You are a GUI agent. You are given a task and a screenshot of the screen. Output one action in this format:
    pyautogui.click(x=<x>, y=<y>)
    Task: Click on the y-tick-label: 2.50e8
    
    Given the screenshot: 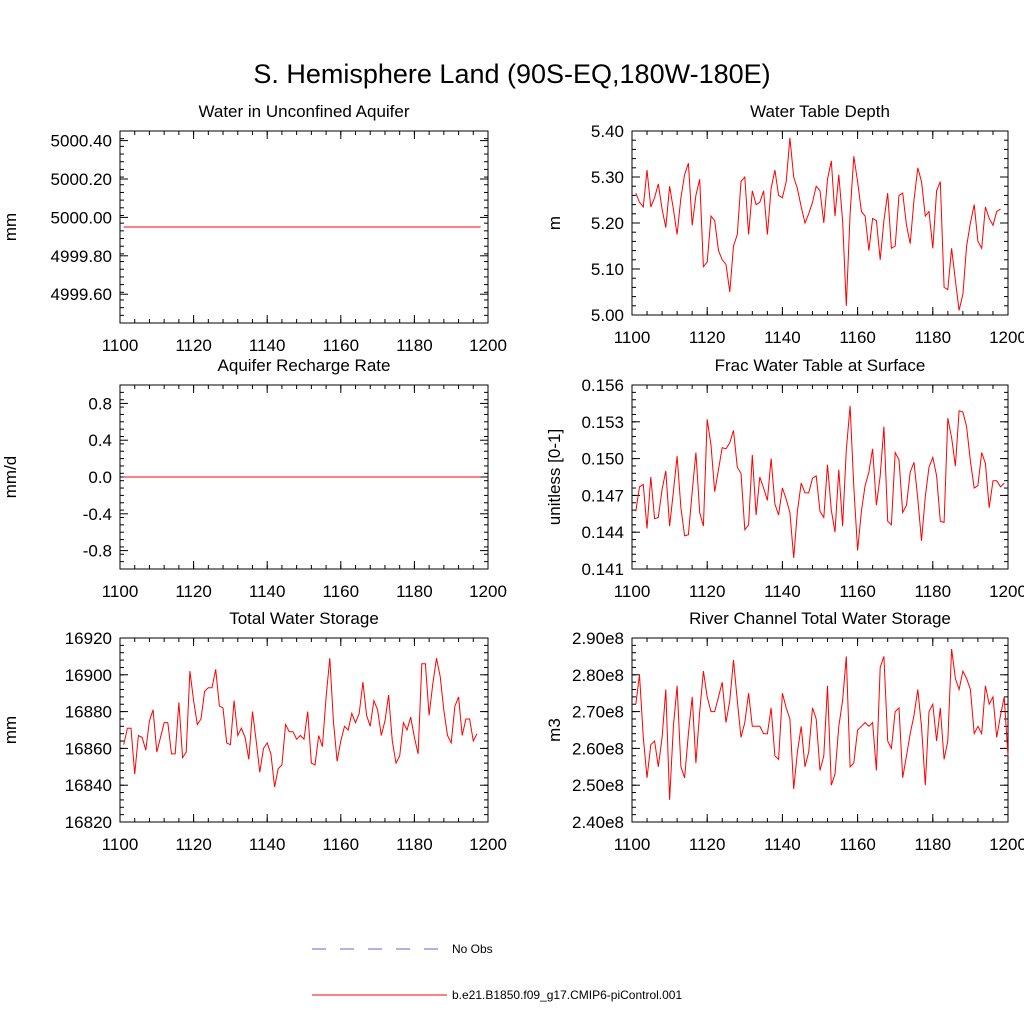 What is the action you would take?
    pyautogui.click(x=598, y=785)
    